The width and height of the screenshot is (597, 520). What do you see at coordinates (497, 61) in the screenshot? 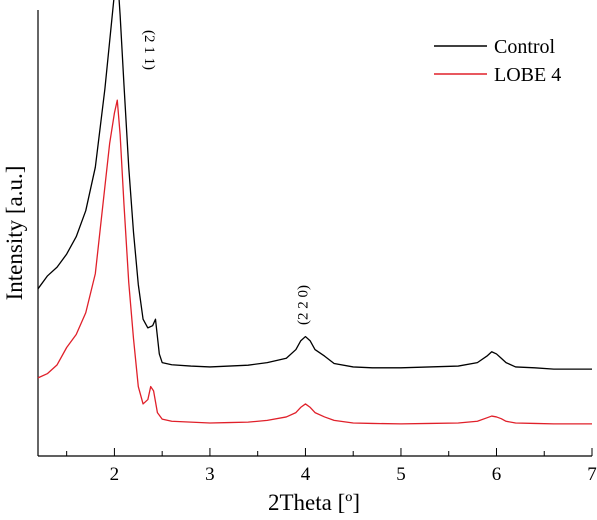
I see `legend: Control LOBE 4` at bounding box center [497, 61].